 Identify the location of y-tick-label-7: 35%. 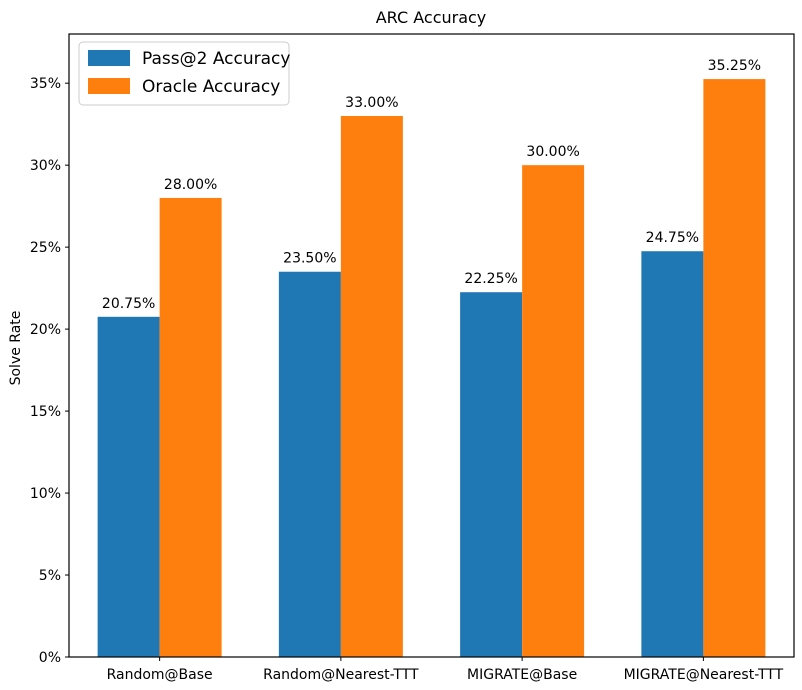
(45, 84).